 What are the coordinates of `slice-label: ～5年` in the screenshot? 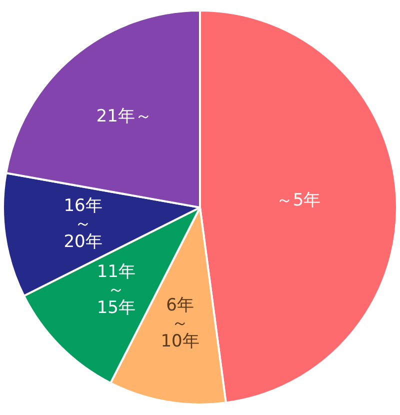 It's located at (298, 200).